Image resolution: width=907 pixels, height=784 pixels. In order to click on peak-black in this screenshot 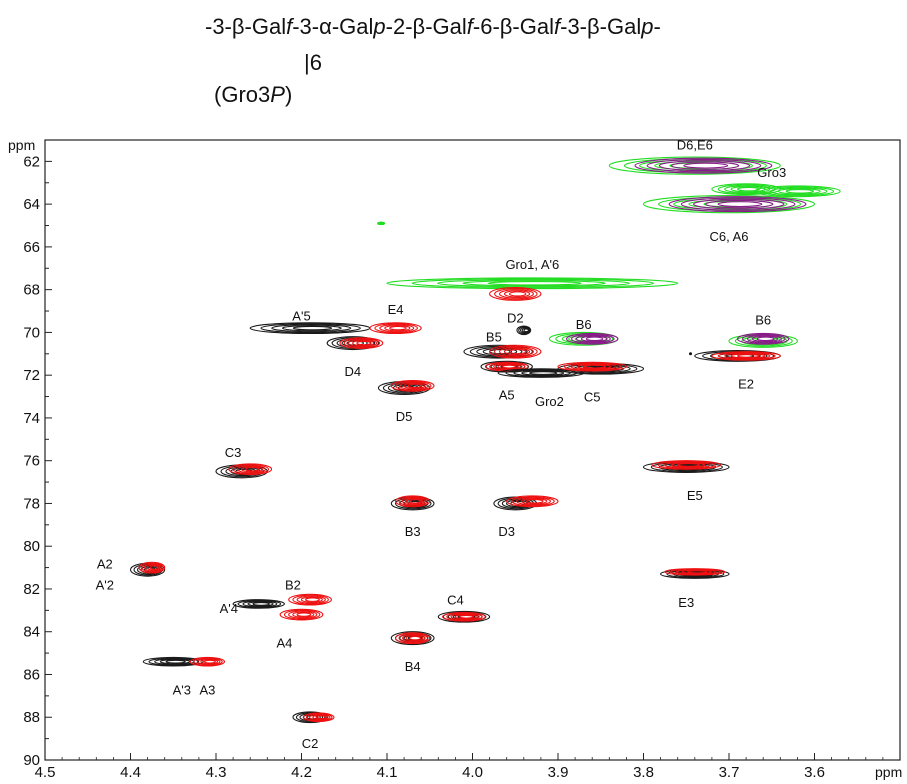, I will do `click(524, 330)`.